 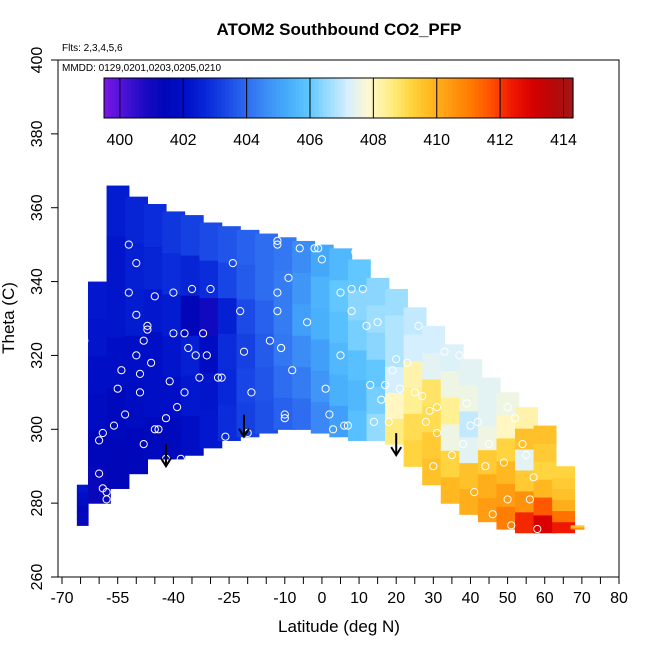 What do you see at coordinates (339, 29) in the screenshot?
I see `chart-title: ATOM2 Southbound CO2_PFP` at bounding box center [339, 29].